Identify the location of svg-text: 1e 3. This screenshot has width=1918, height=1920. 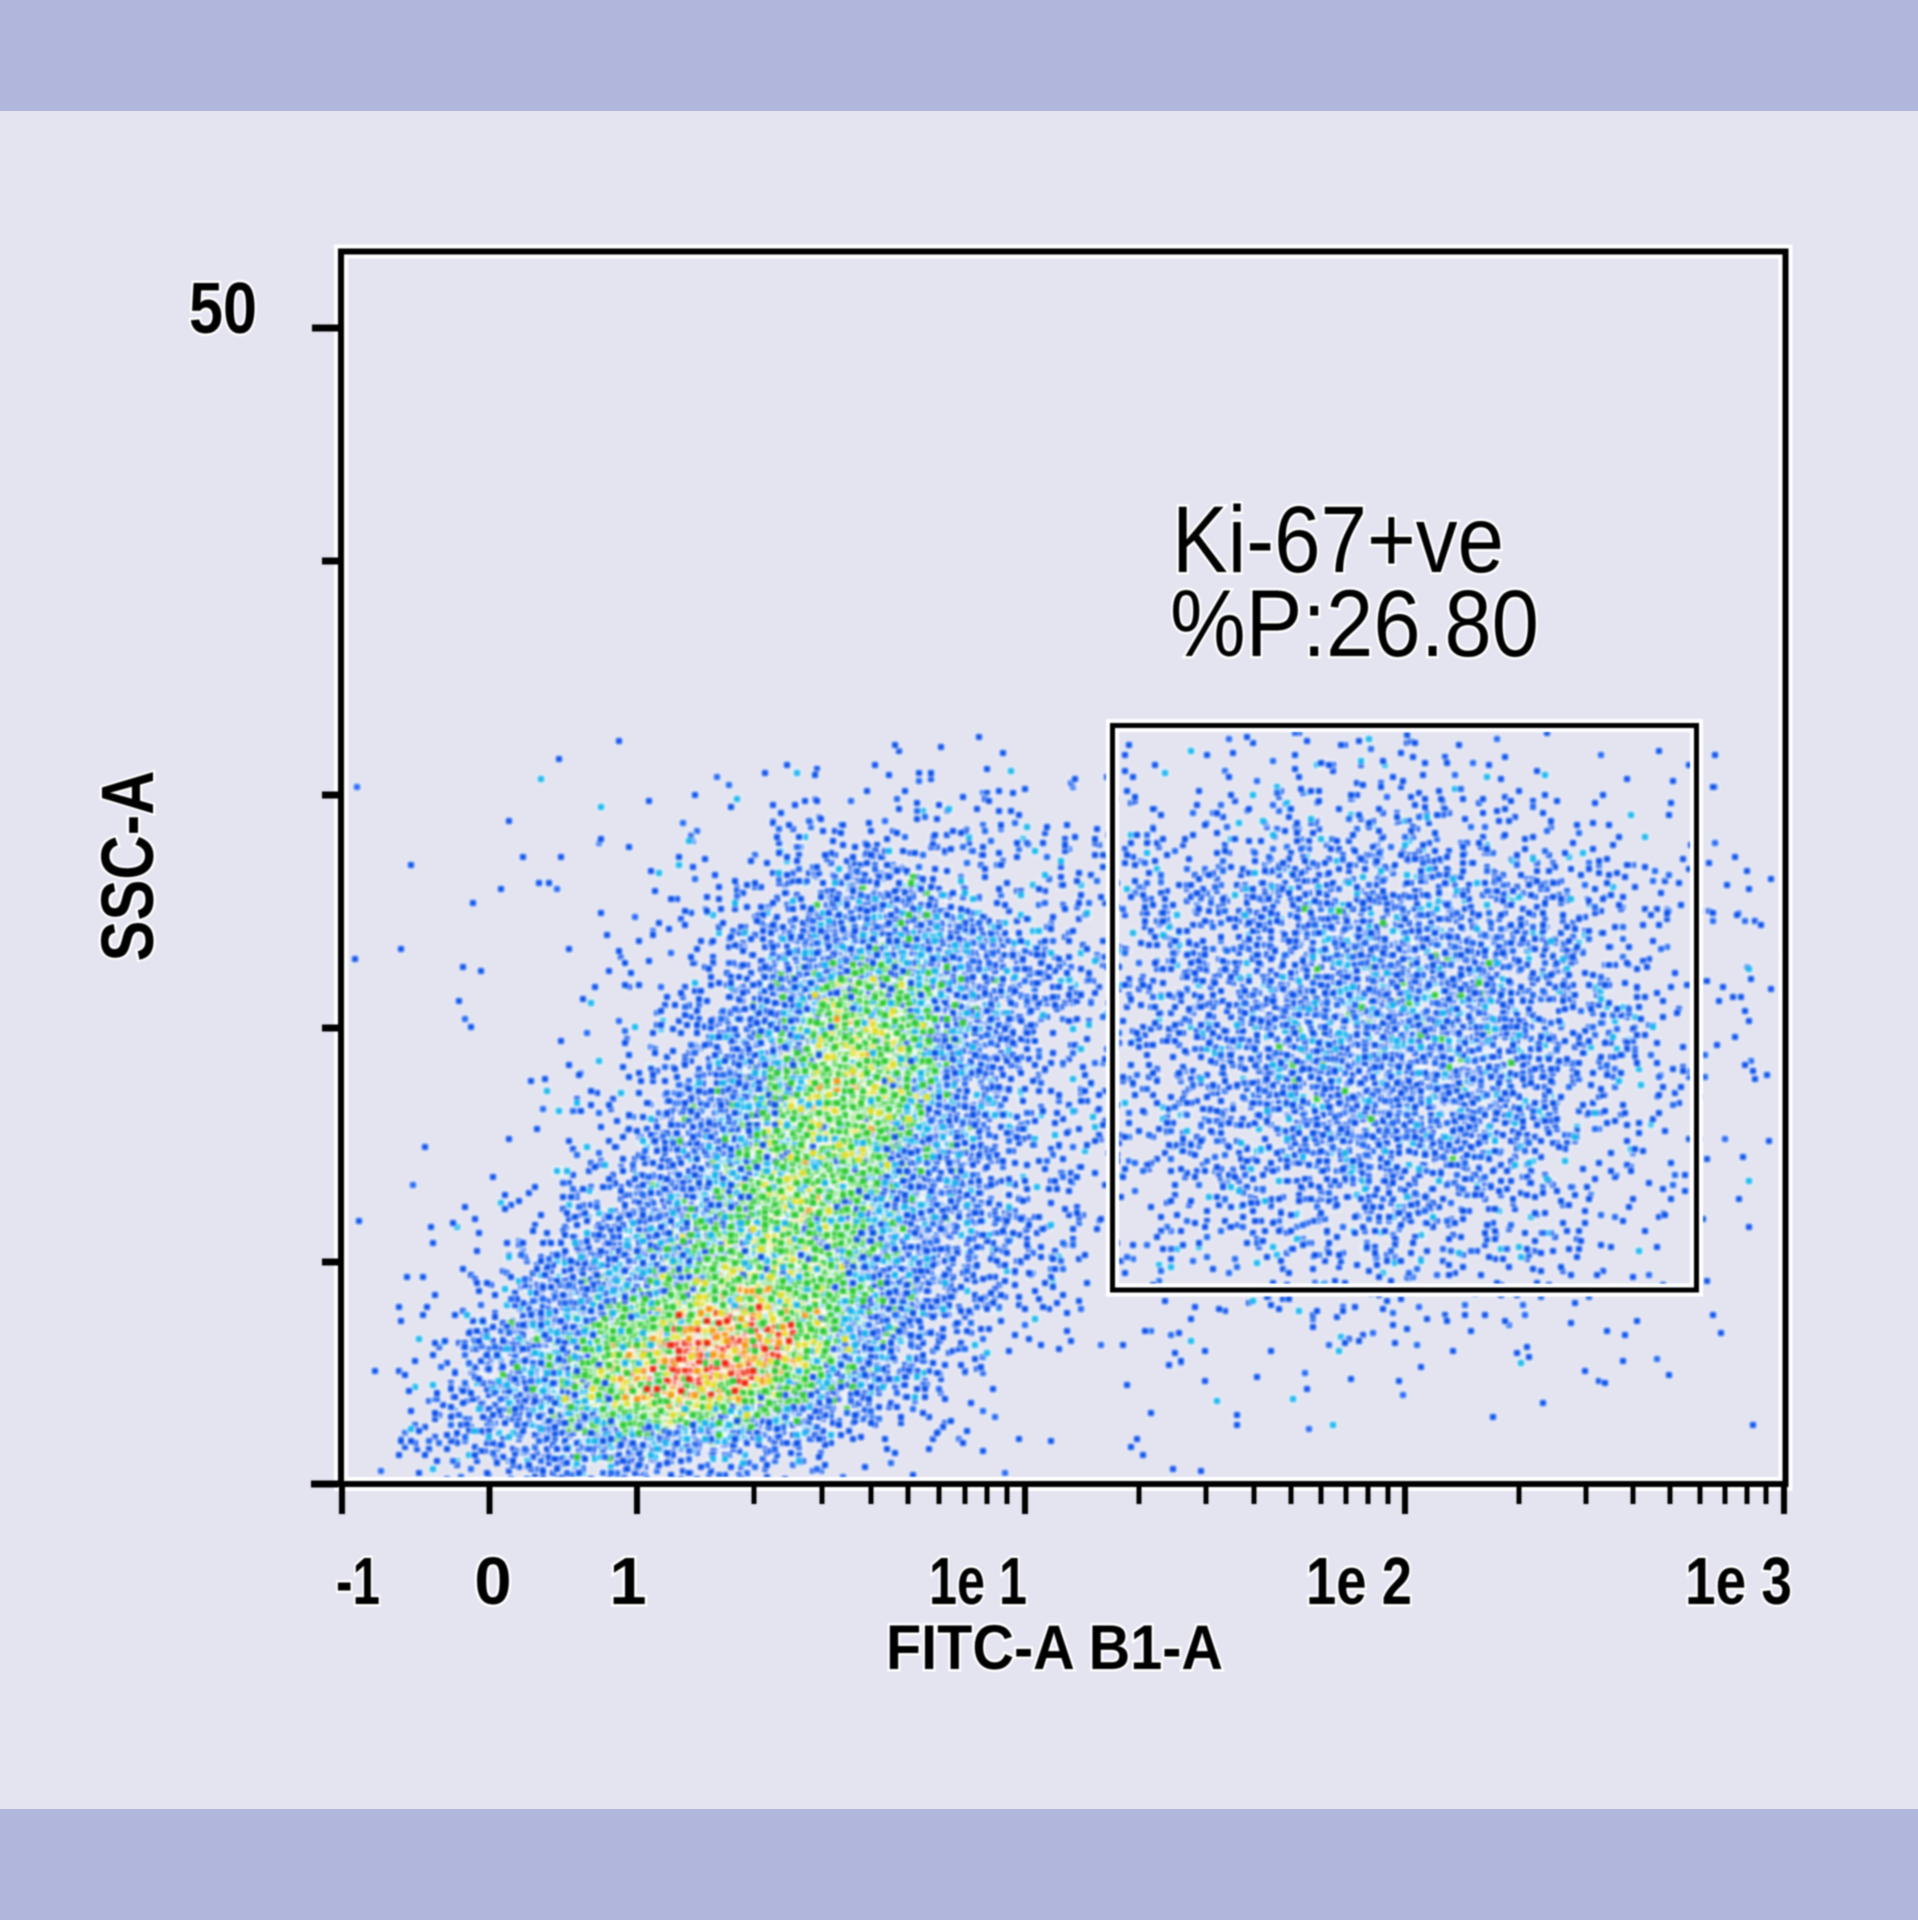
(1738, 1581).